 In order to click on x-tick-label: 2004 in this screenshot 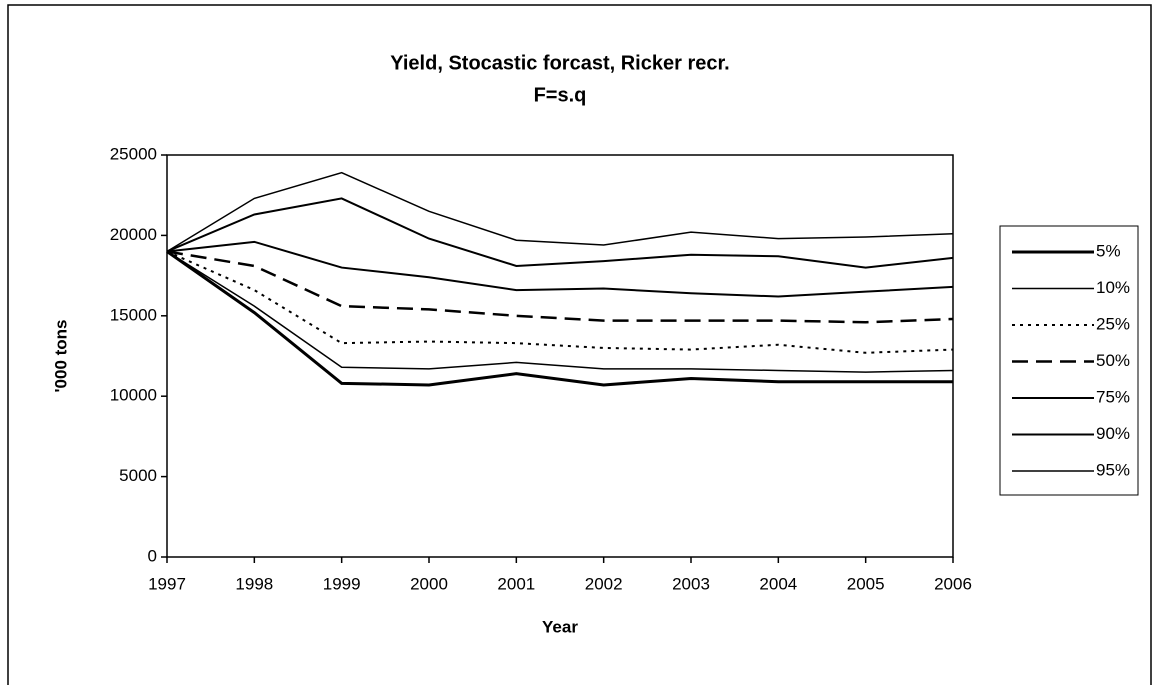, I will do `click(778, 583)`.